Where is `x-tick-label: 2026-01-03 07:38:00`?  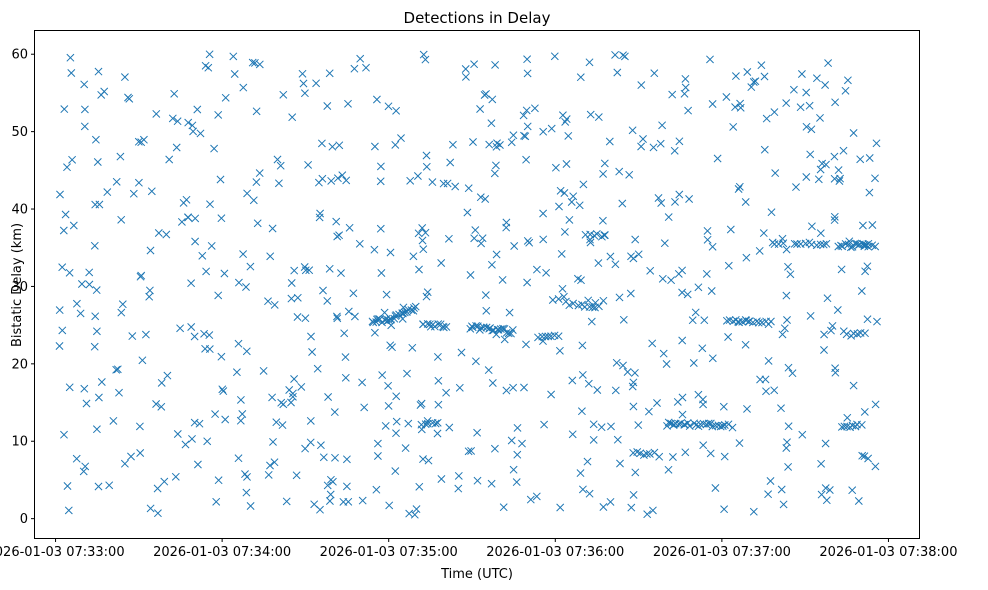
x-tick-label: 2026-01-03 07:38:00 is located at coordinates (888, 552).